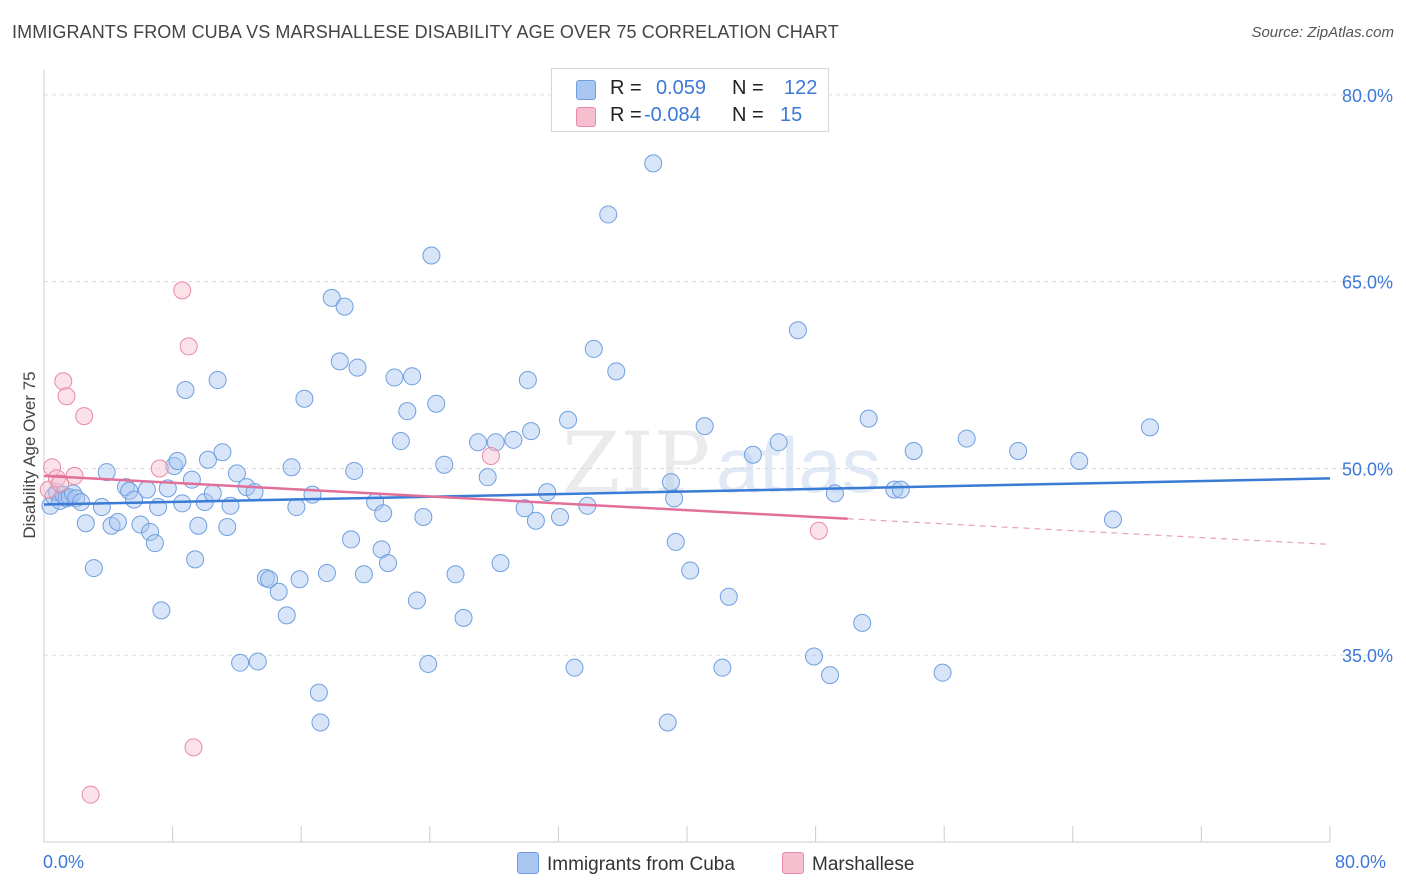  I want to click on legend-row-cuba: R = 0.059 N = 122, so click(690, 88).